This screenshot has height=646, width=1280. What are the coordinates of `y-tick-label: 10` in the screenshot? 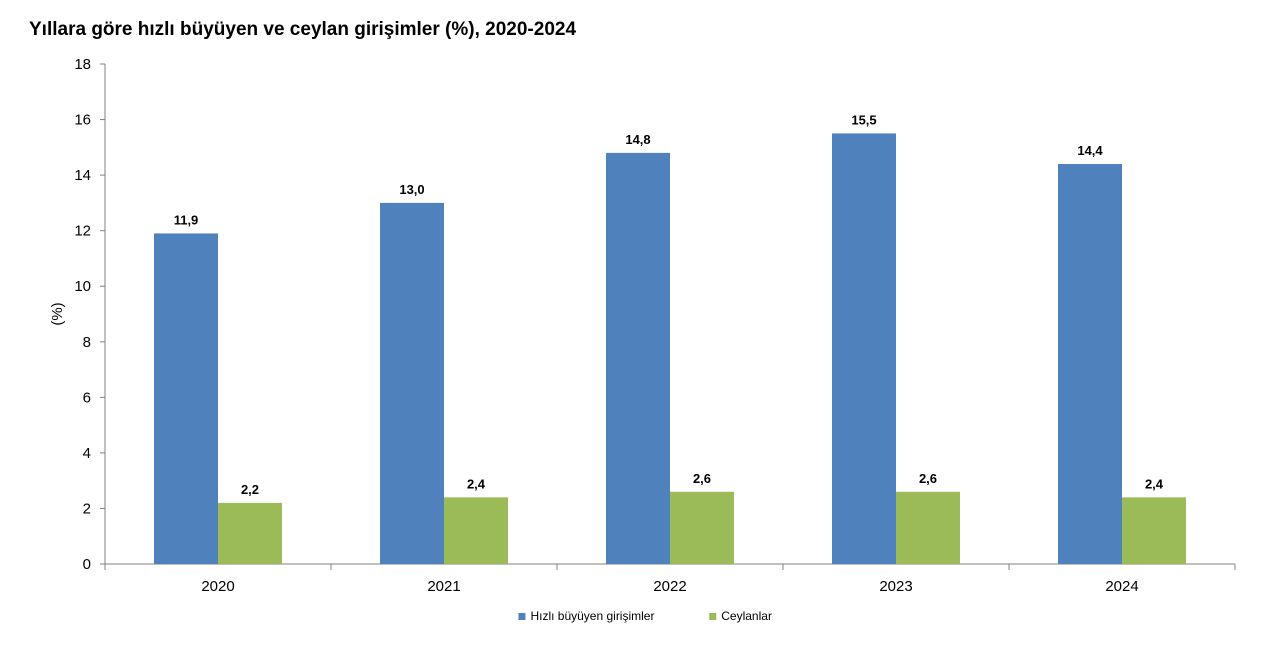 It's located at (82, 286).